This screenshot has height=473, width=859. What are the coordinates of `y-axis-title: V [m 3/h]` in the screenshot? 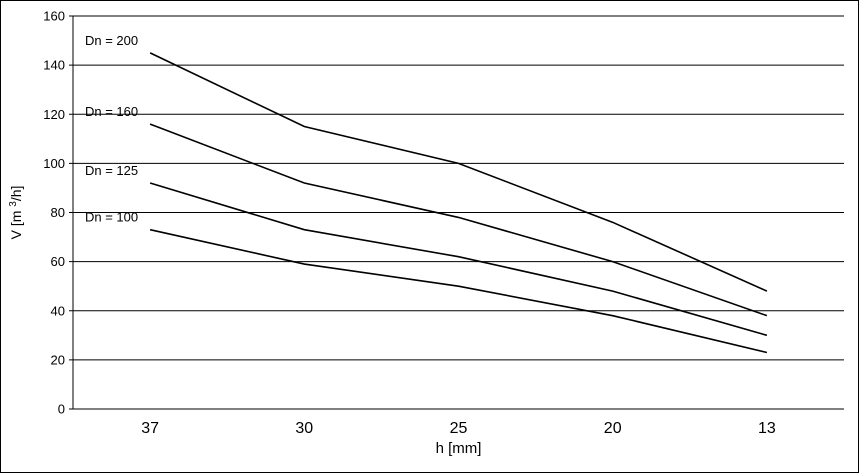 It's located at (16, 213).